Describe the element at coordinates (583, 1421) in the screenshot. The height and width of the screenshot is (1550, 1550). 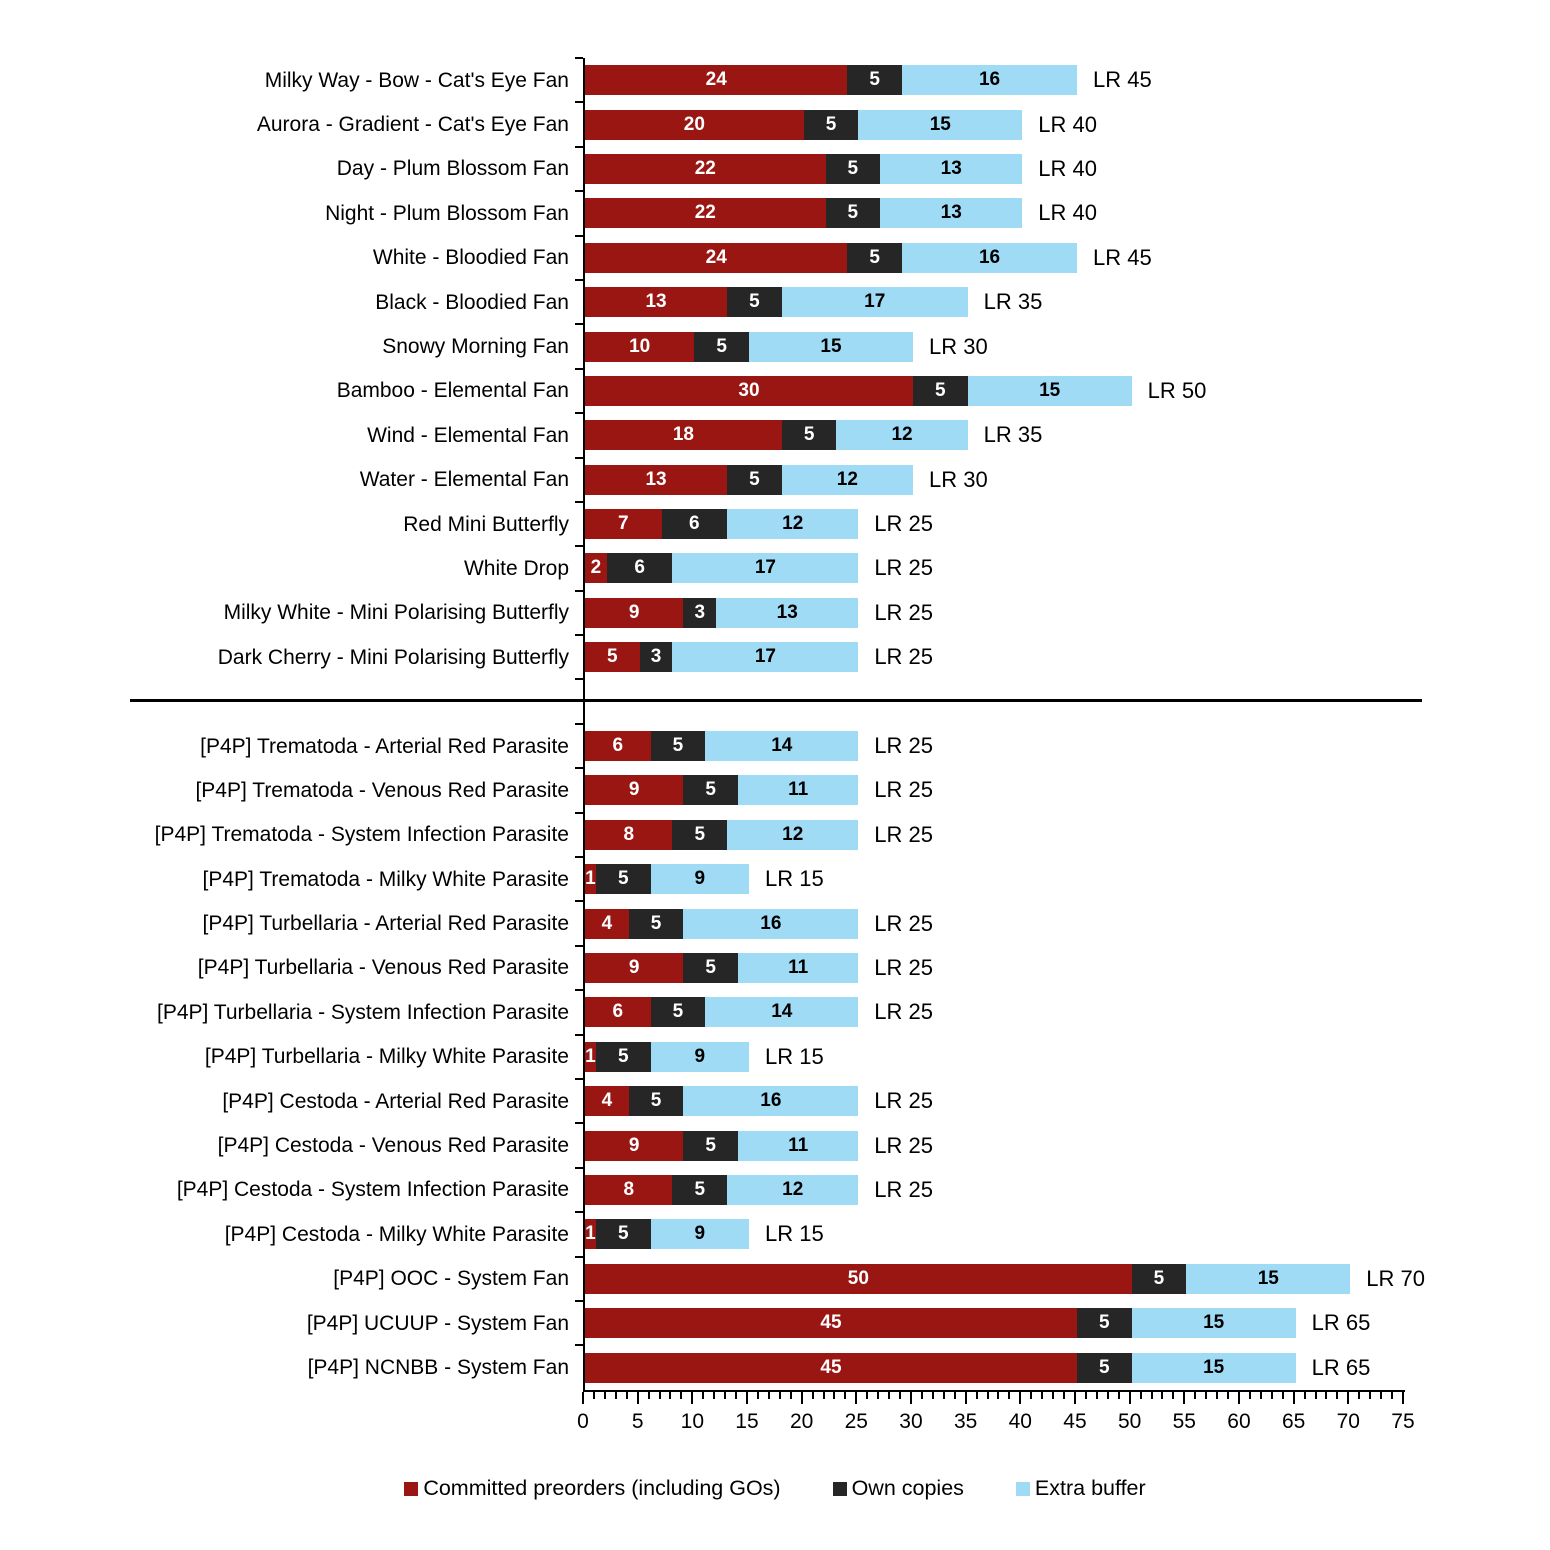
I see `x-axis-tick-label: 0` at that location.